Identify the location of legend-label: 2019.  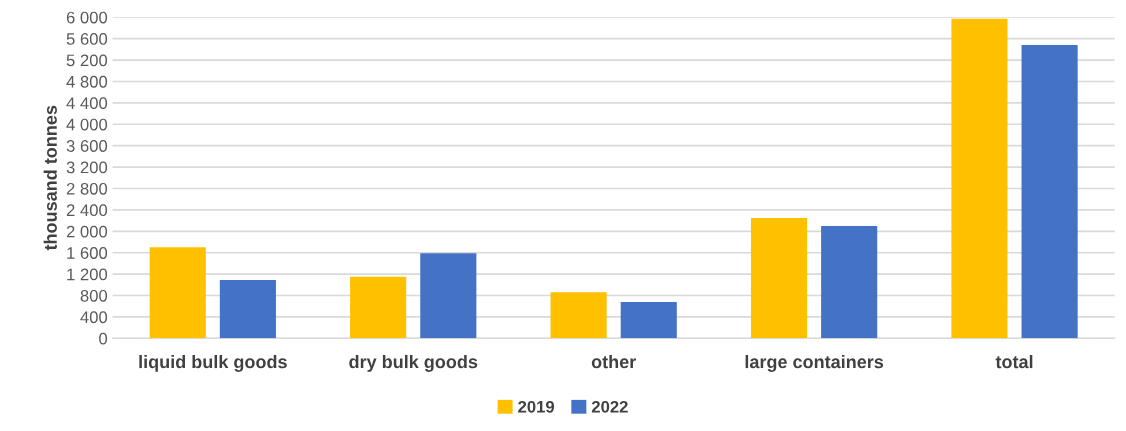
(536, 406).